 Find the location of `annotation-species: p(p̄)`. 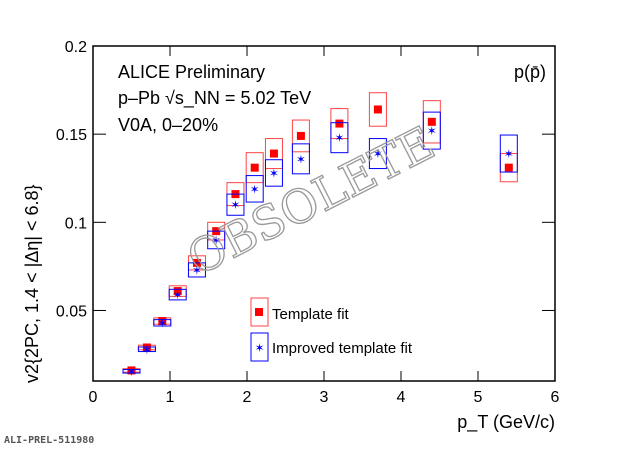

annotation-species: p(p̄) is located at coordinates (530, 72).